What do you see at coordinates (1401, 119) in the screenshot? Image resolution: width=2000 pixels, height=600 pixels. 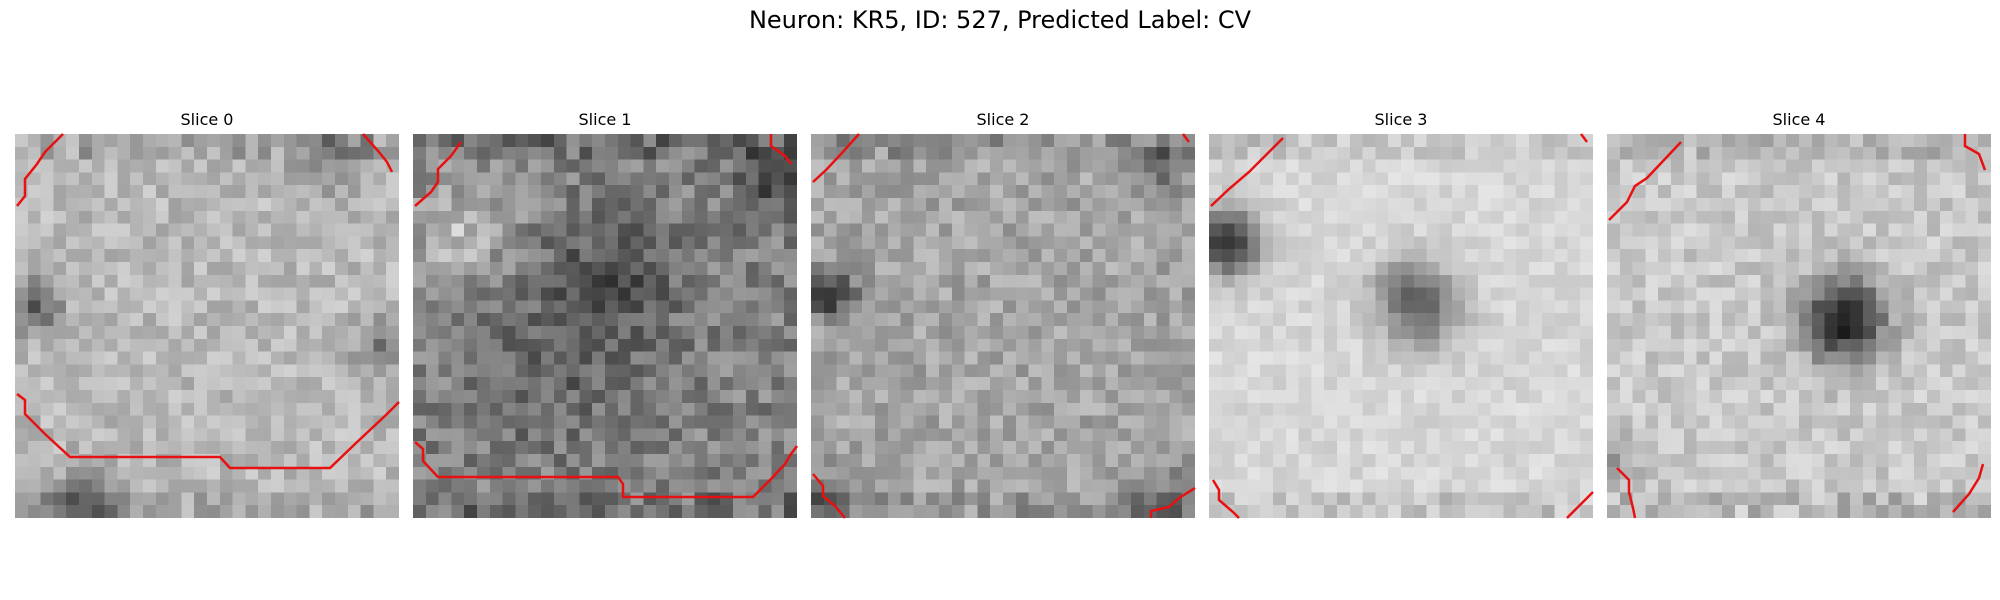 I see `slice-title: Slice 3` at bounding box center [1401, 119].